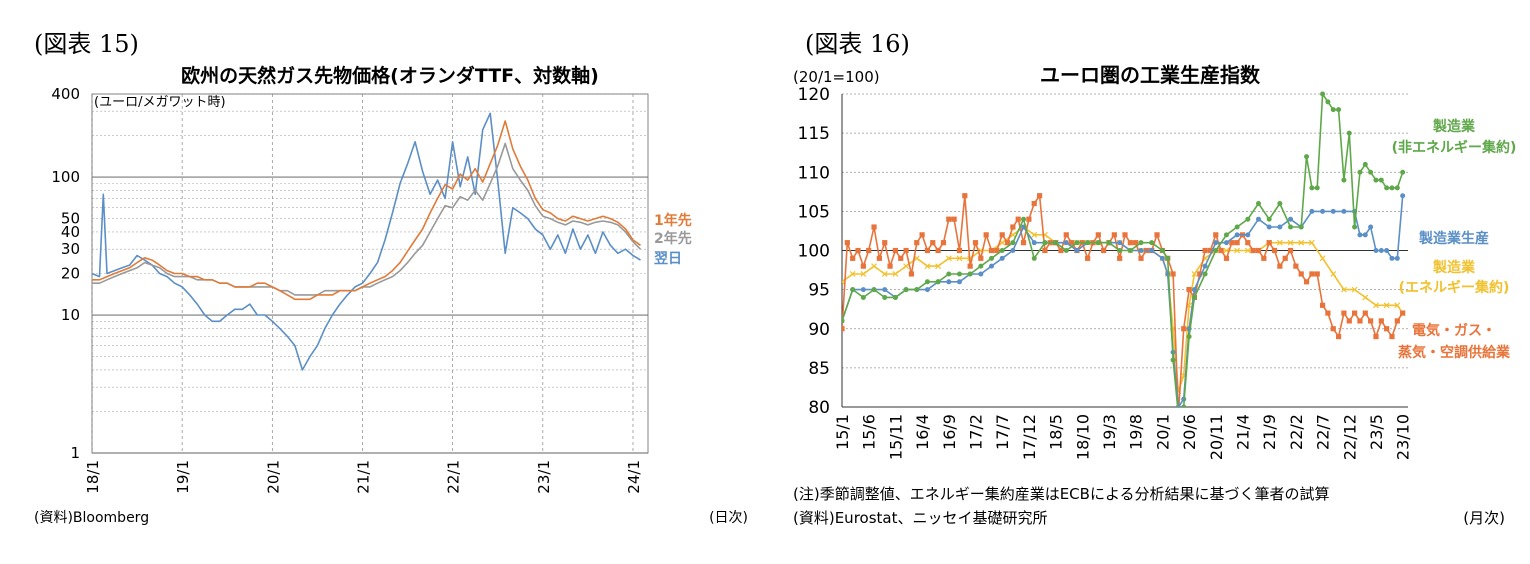  I want to click on x-tick-label: 22/1, so click(454, 477).